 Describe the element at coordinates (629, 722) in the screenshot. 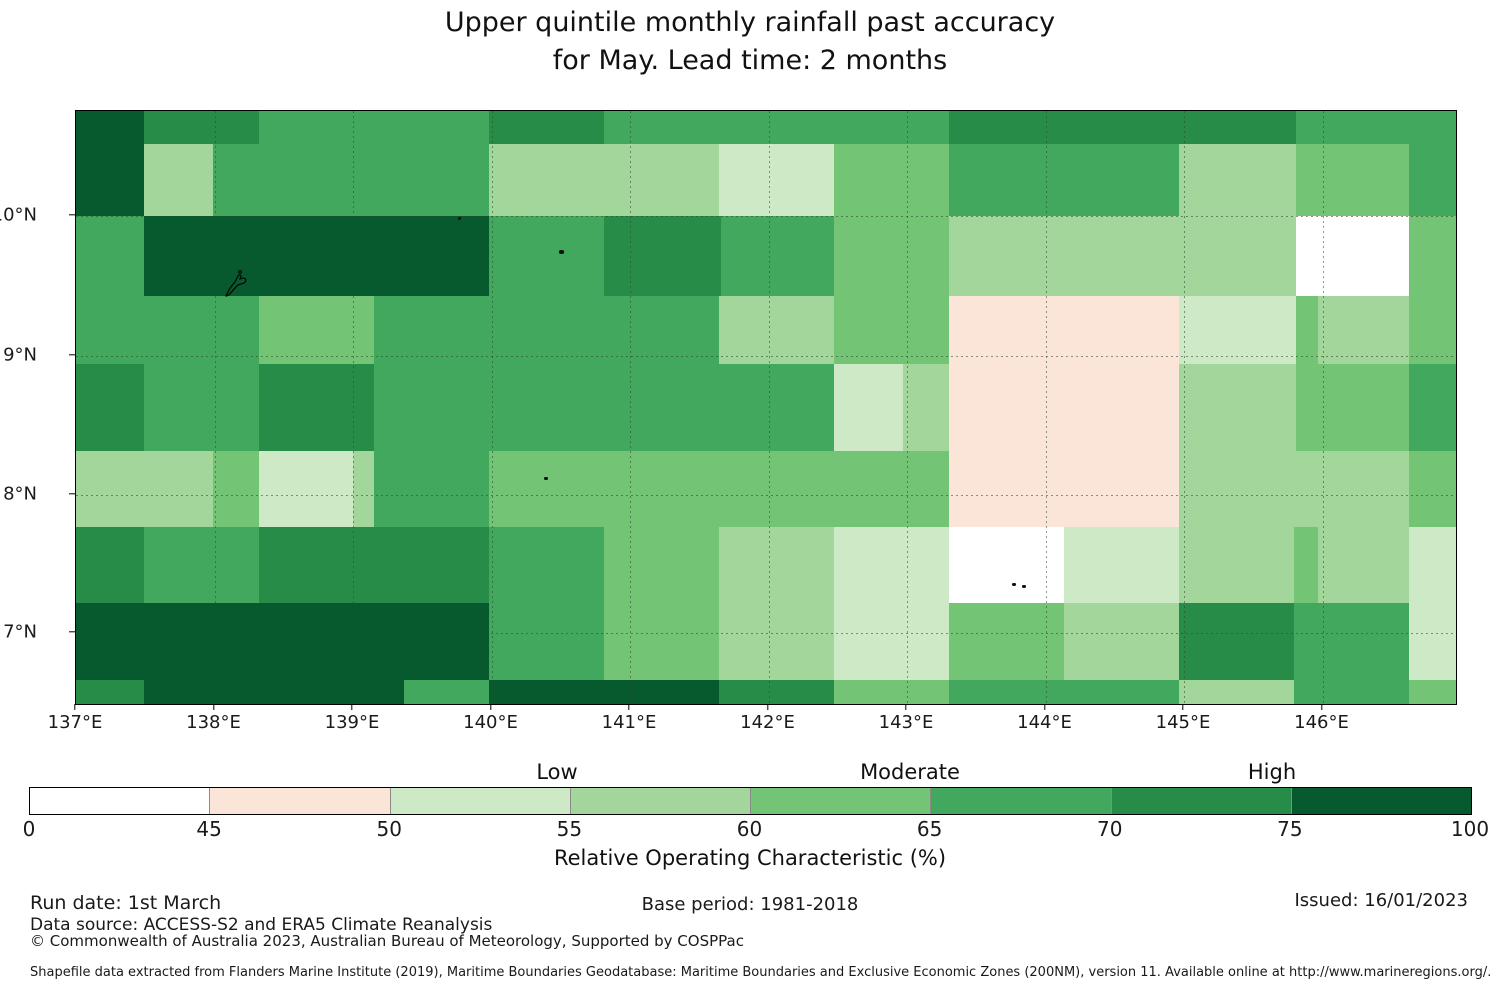

I see `x-tick-label: 141°E` at that location.